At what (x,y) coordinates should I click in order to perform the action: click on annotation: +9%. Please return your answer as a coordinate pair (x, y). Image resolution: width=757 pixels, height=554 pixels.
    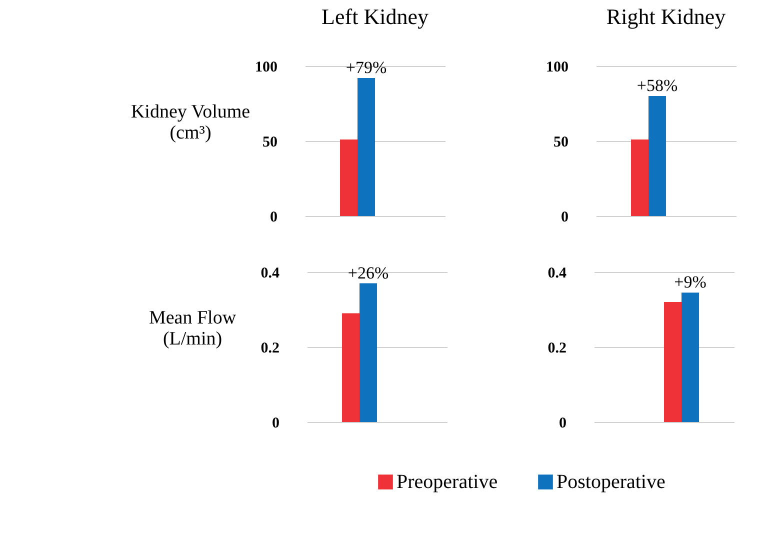
    Looking at the image, I should click on (690, 282).